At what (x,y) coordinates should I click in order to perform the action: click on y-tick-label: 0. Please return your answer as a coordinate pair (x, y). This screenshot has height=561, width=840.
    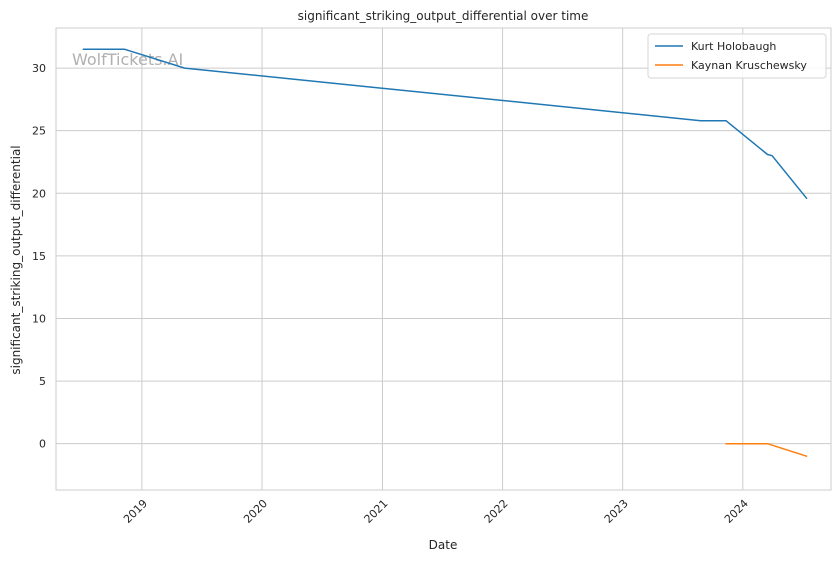
    Looking at the image, I should click on (42, 444).